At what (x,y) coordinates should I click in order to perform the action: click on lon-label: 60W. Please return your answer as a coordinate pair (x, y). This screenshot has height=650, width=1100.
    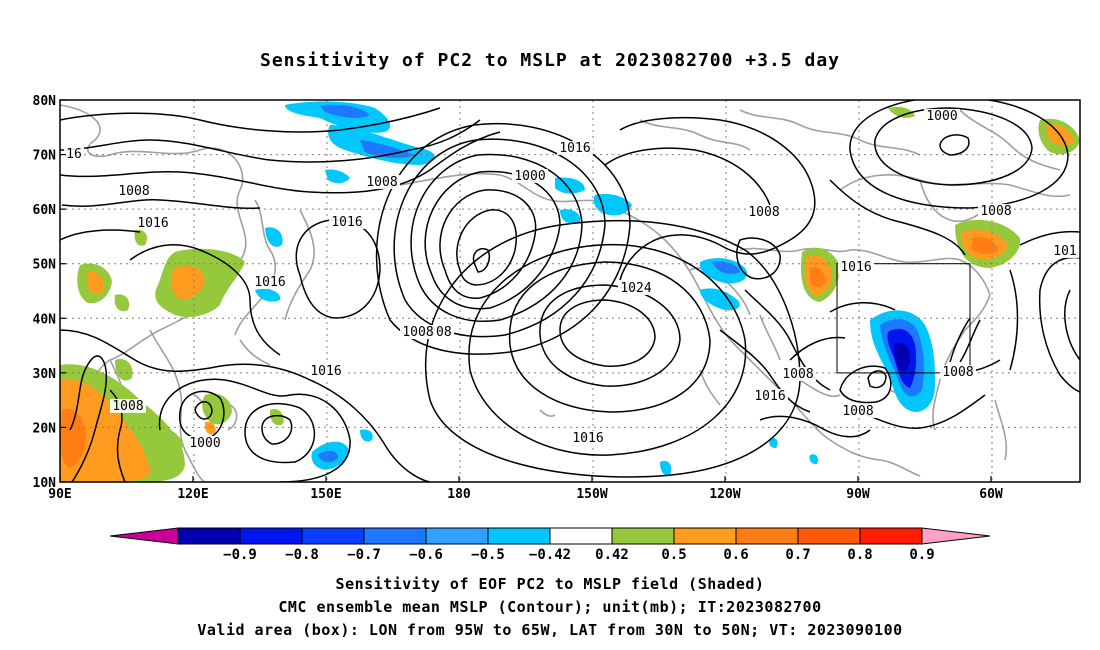
    Looking at the image, I should click on (991, 494).